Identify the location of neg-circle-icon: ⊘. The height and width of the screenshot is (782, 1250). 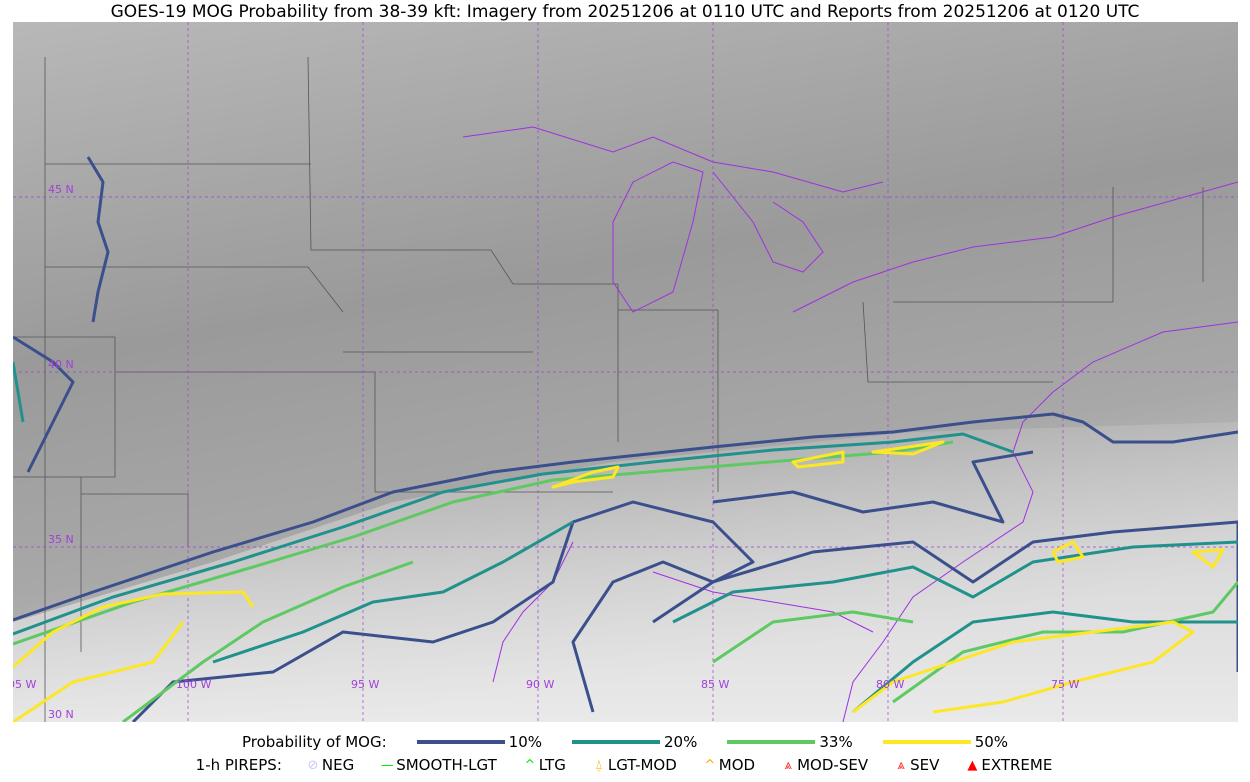
(313, 765).